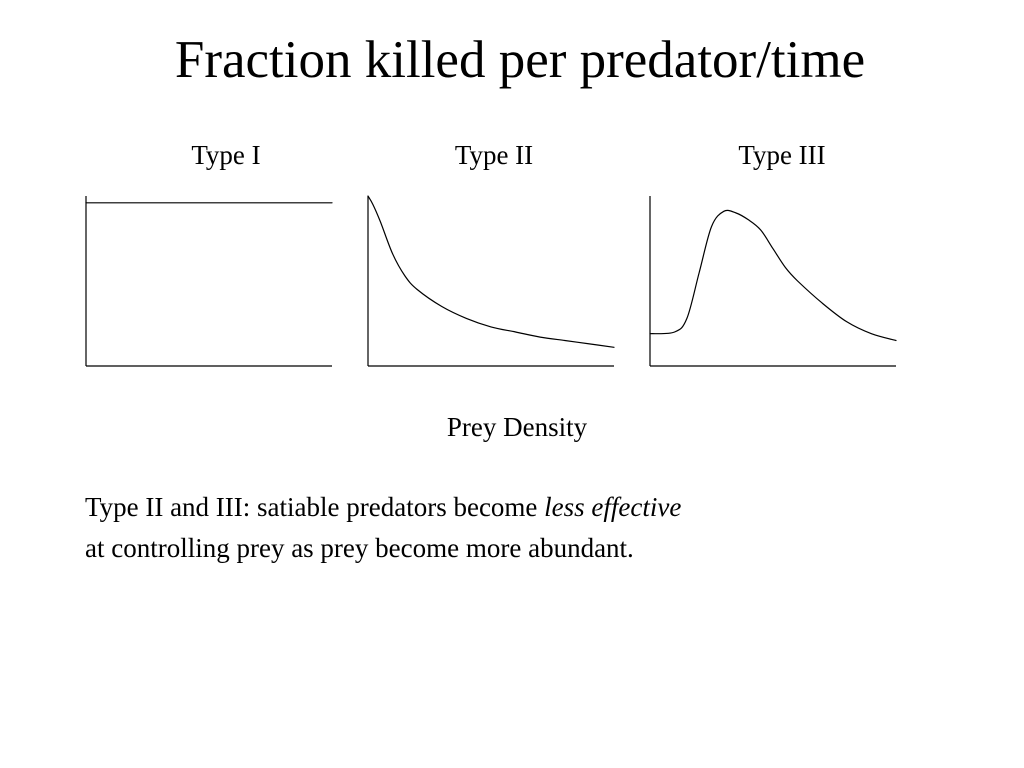 The image size is (1024, 768). I want to click on type-ii-curve, so click(491, 271).